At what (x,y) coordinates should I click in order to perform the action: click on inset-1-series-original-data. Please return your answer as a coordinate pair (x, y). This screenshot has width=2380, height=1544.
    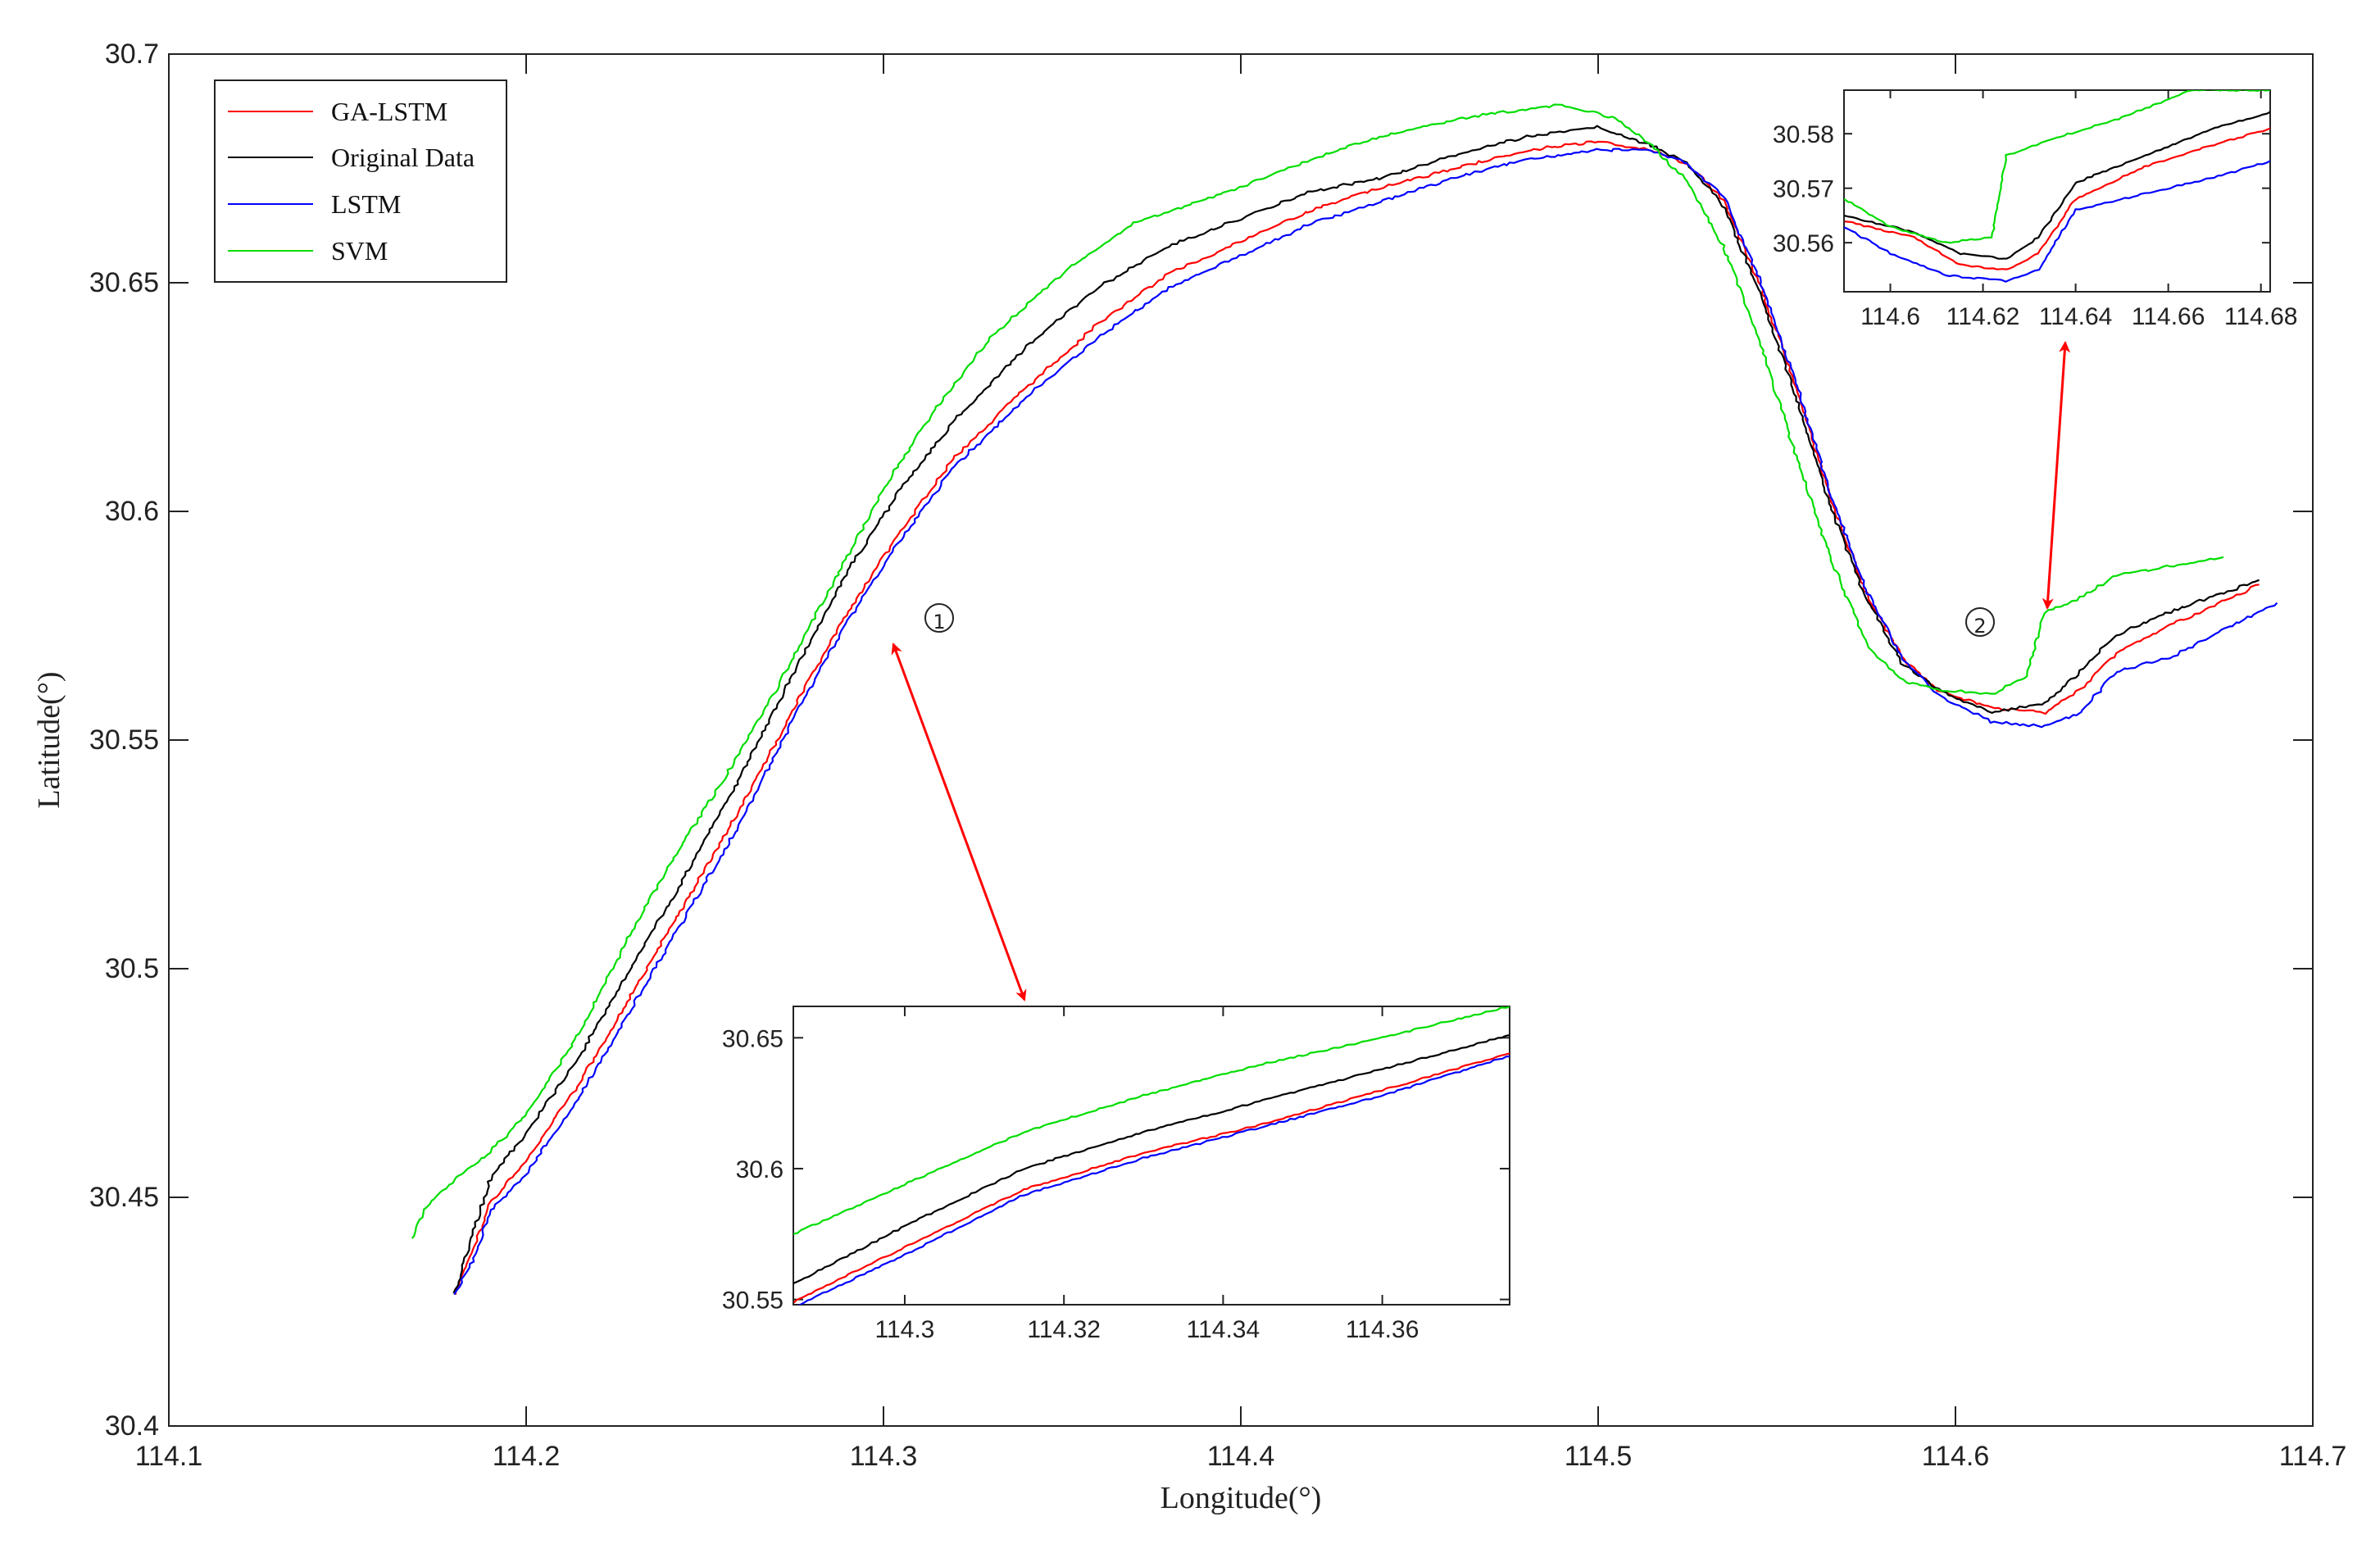
    Looking at the image, I should click on (1152, 1159).